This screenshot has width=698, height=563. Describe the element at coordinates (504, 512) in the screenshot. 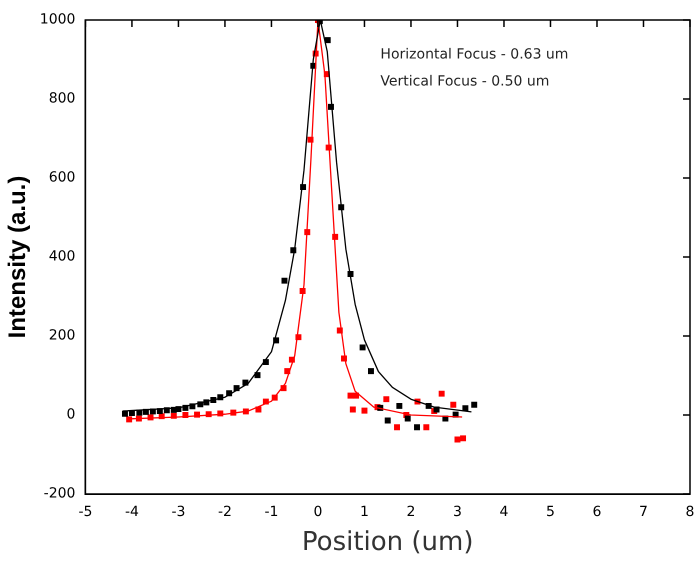

I see `x-tick-label: 4` at that location.